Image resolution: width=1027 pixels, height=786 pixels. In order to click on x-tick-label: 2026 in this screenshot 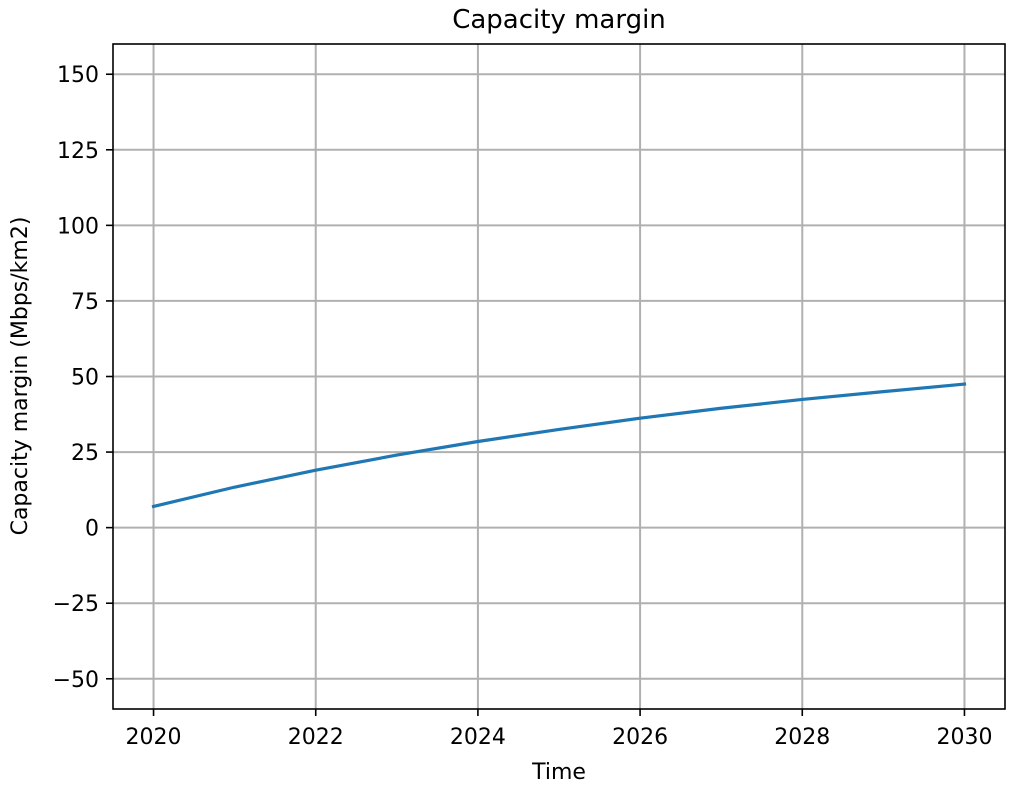, I will do `click(640, 737)`.